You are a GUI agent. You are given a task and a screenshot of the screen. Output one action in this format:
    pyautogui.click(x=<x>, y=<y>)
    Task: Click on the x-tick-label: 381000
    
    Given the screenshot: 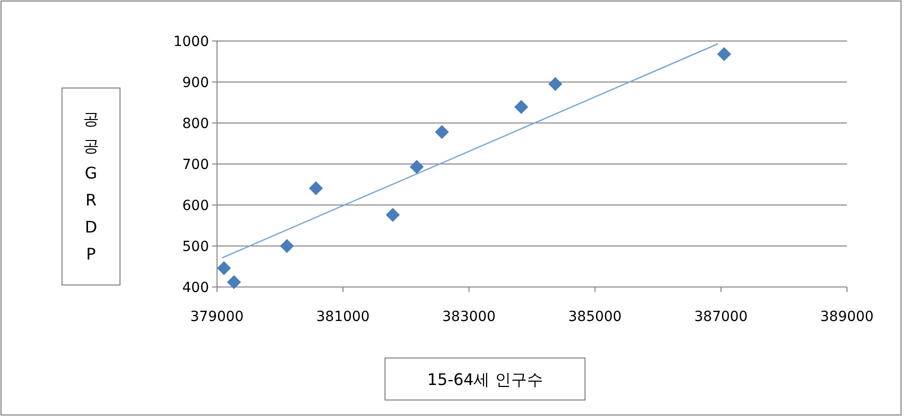 What is the action you would take?
    pyautogui.click(x=343, y=317)
    